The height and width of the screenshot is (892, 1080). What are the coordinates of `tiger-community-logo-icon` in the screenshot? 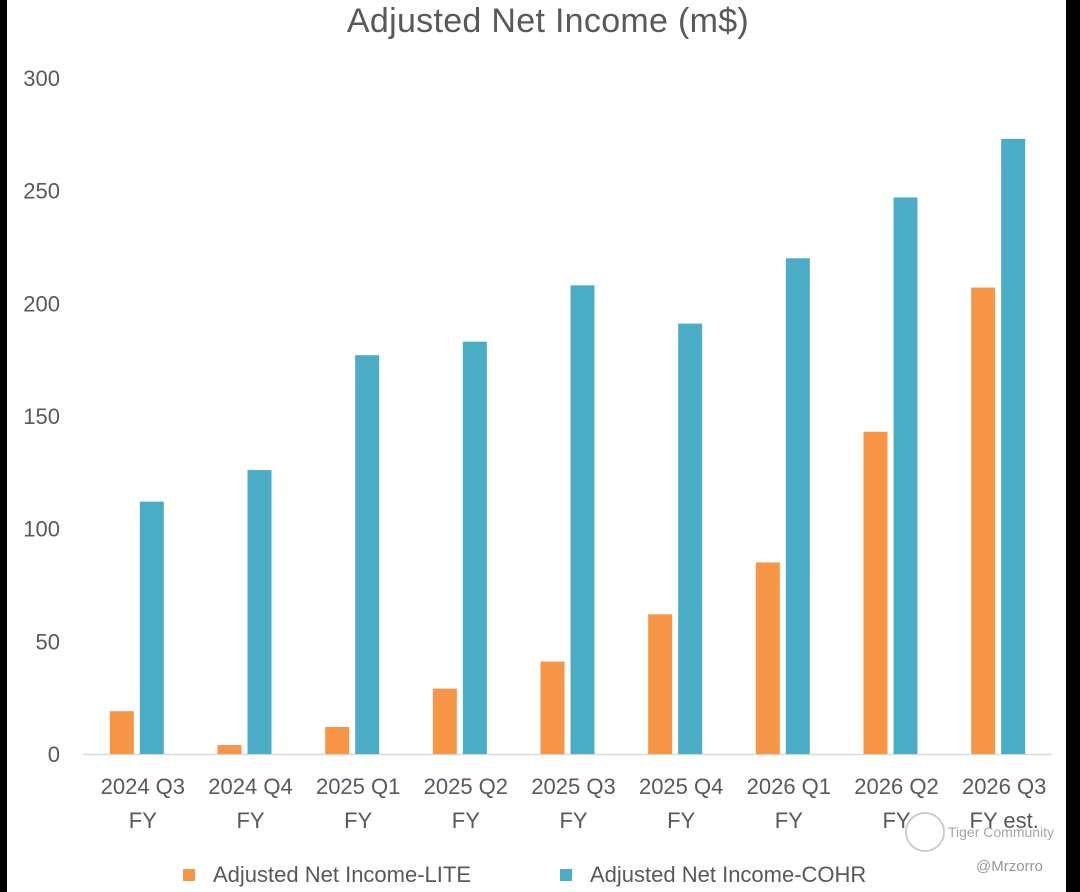 It's located at (925, 832).